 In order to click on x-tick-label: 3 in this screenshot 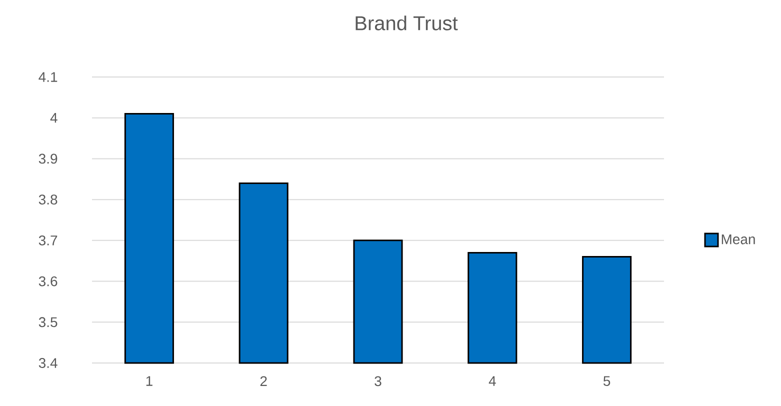, I will do `click(378, 381)`.